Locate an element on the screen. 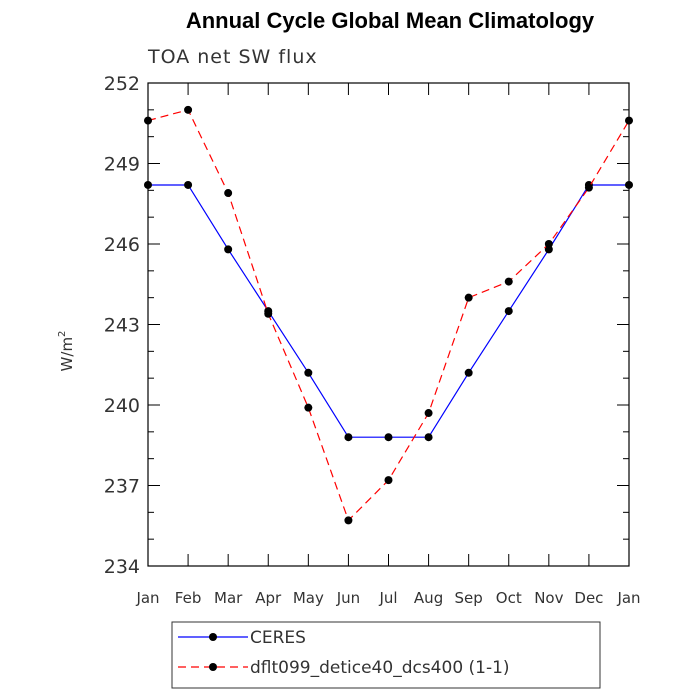 This screenshot has width=700, height=700. y-tick-label: 240 is located at coordinates (122, 406).